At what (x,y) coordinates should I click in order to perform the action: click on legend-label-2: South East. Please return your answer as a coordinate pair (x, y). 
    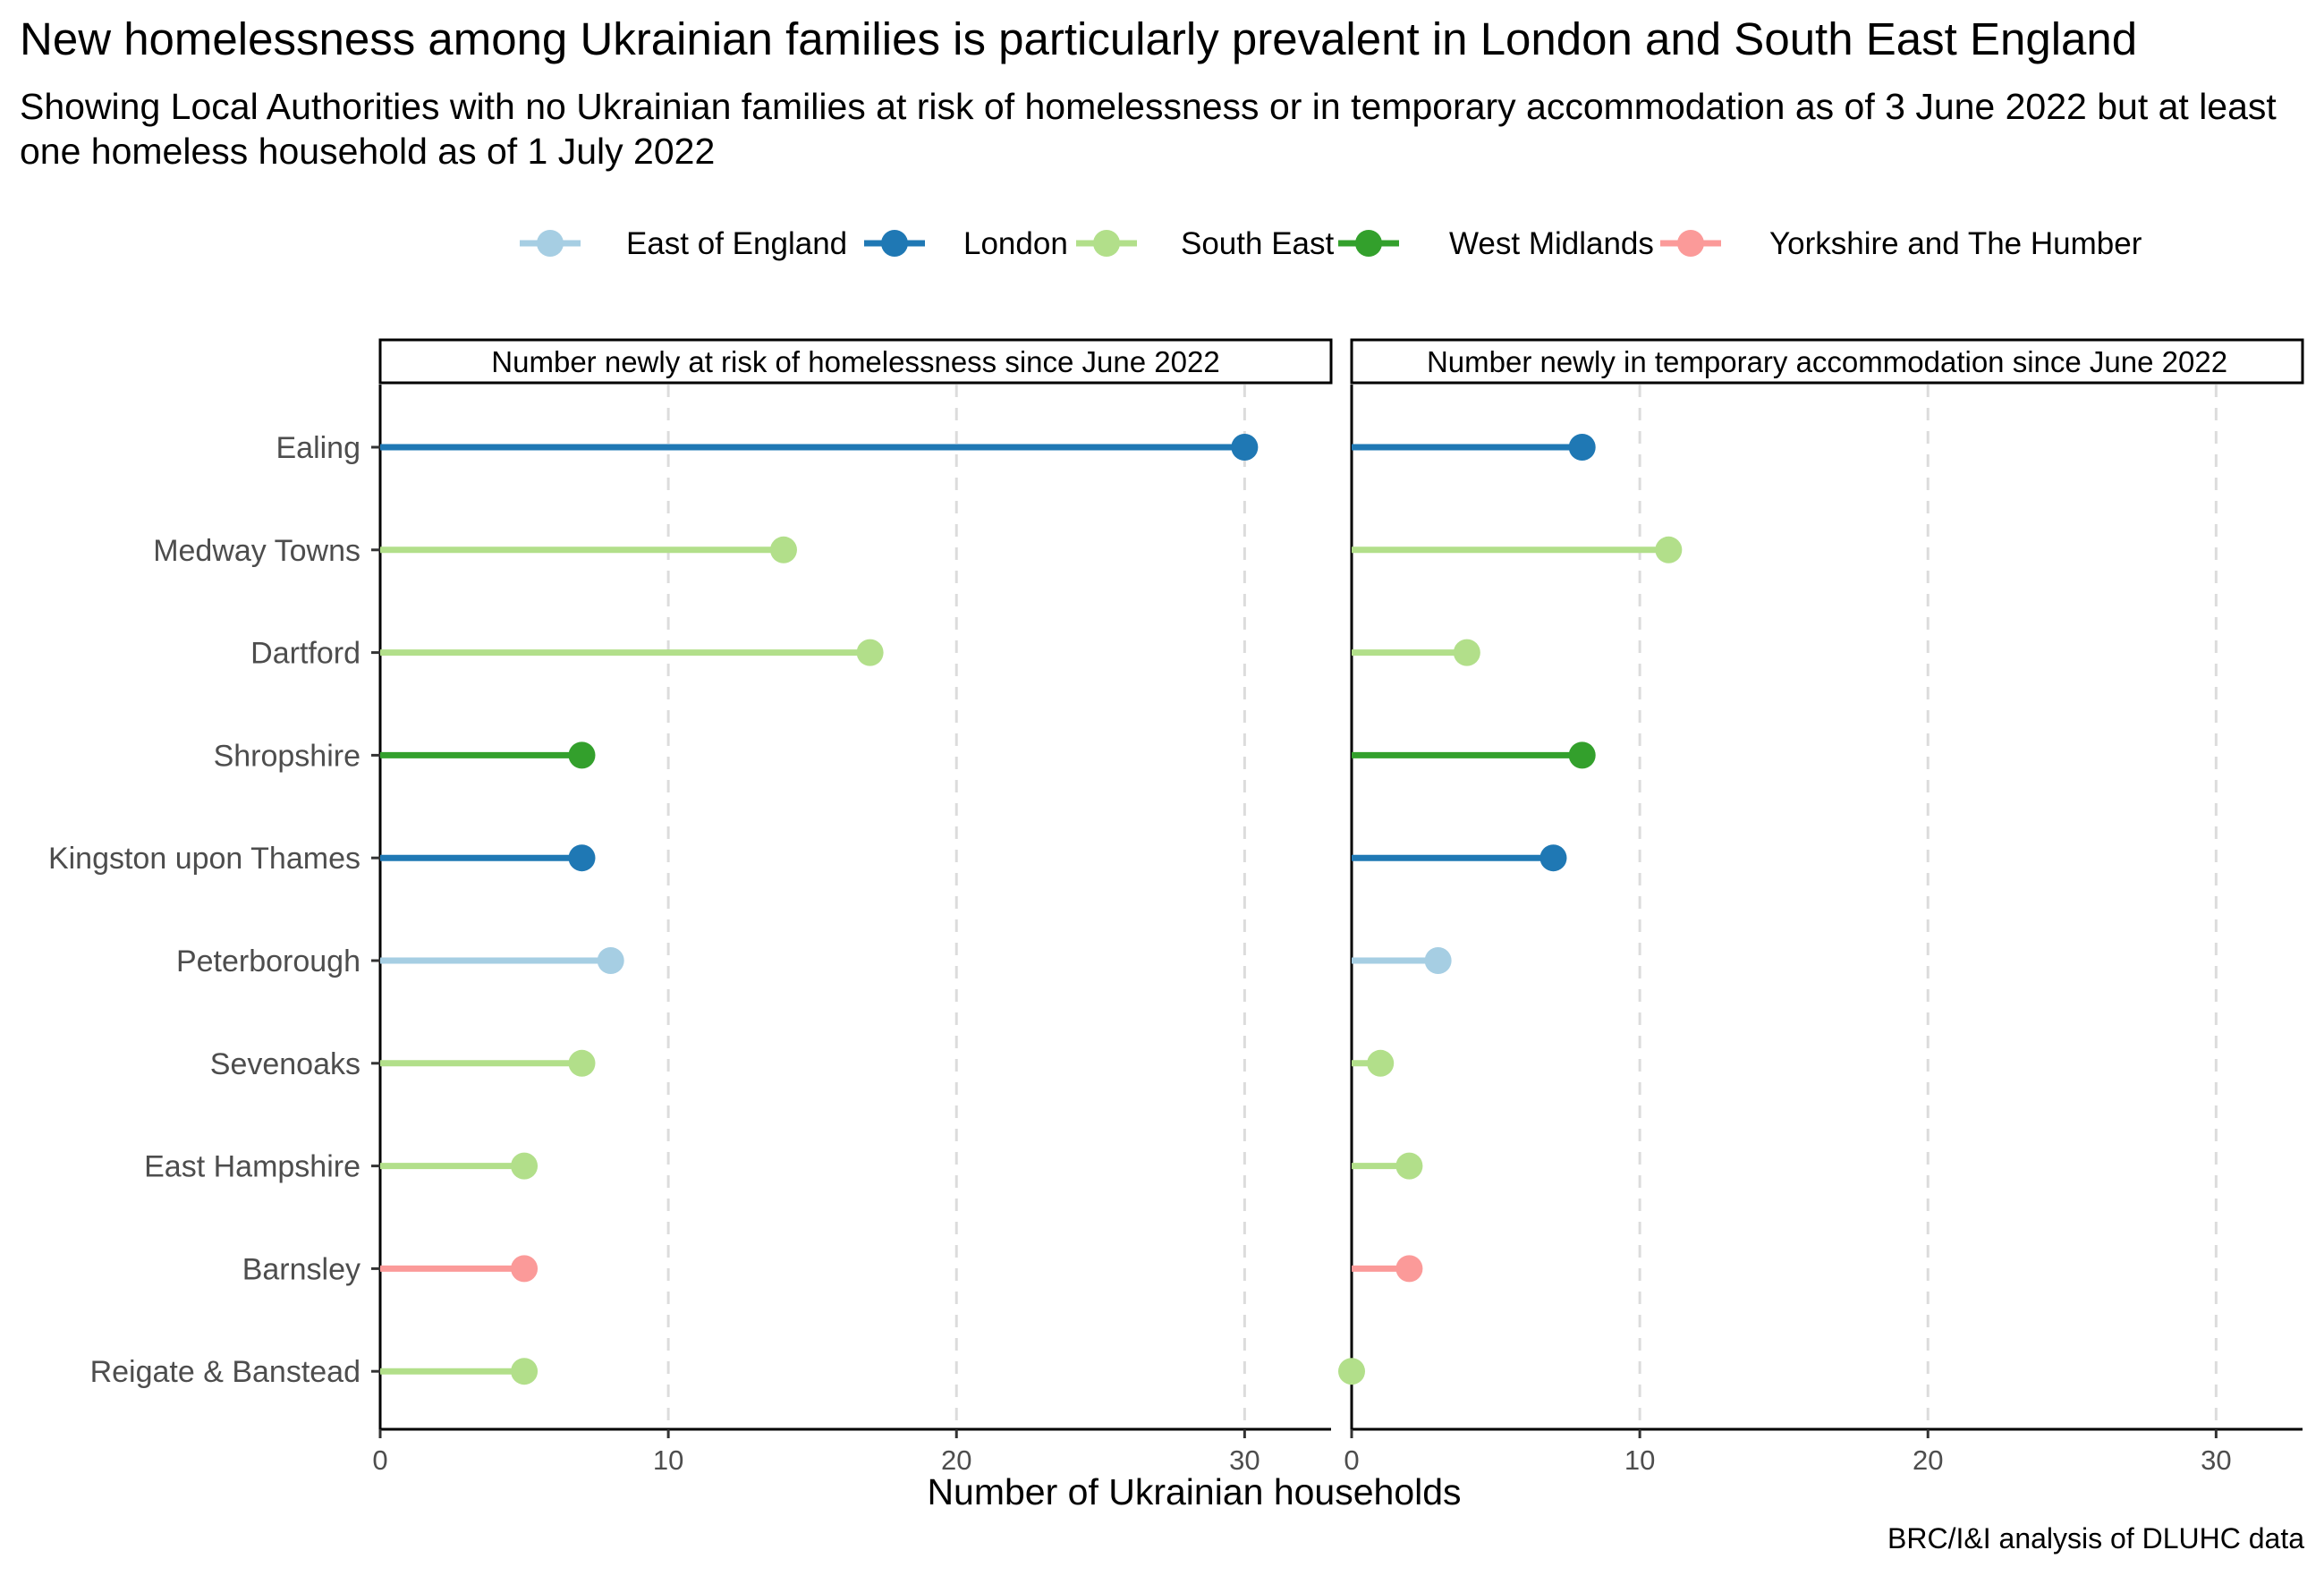
    Looking at the image, I should click on (1257, 243).